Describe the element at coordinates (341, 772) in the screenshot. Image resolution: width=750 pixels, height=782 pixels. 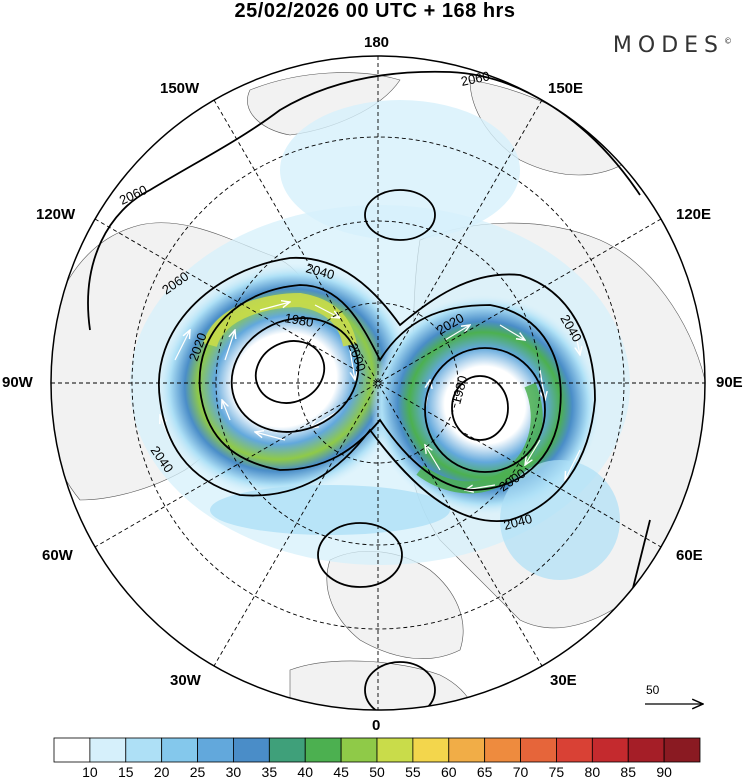
I see `colorbar-tick-label: 45` at that location.